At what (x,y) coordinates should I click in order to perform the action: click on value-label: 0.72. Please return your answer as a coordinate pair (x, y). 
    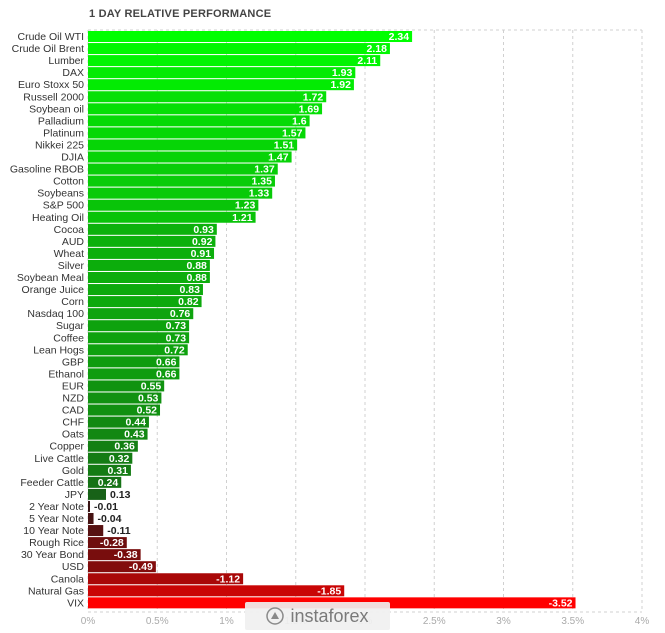
    Looking at the image, I should click on (174, 350).